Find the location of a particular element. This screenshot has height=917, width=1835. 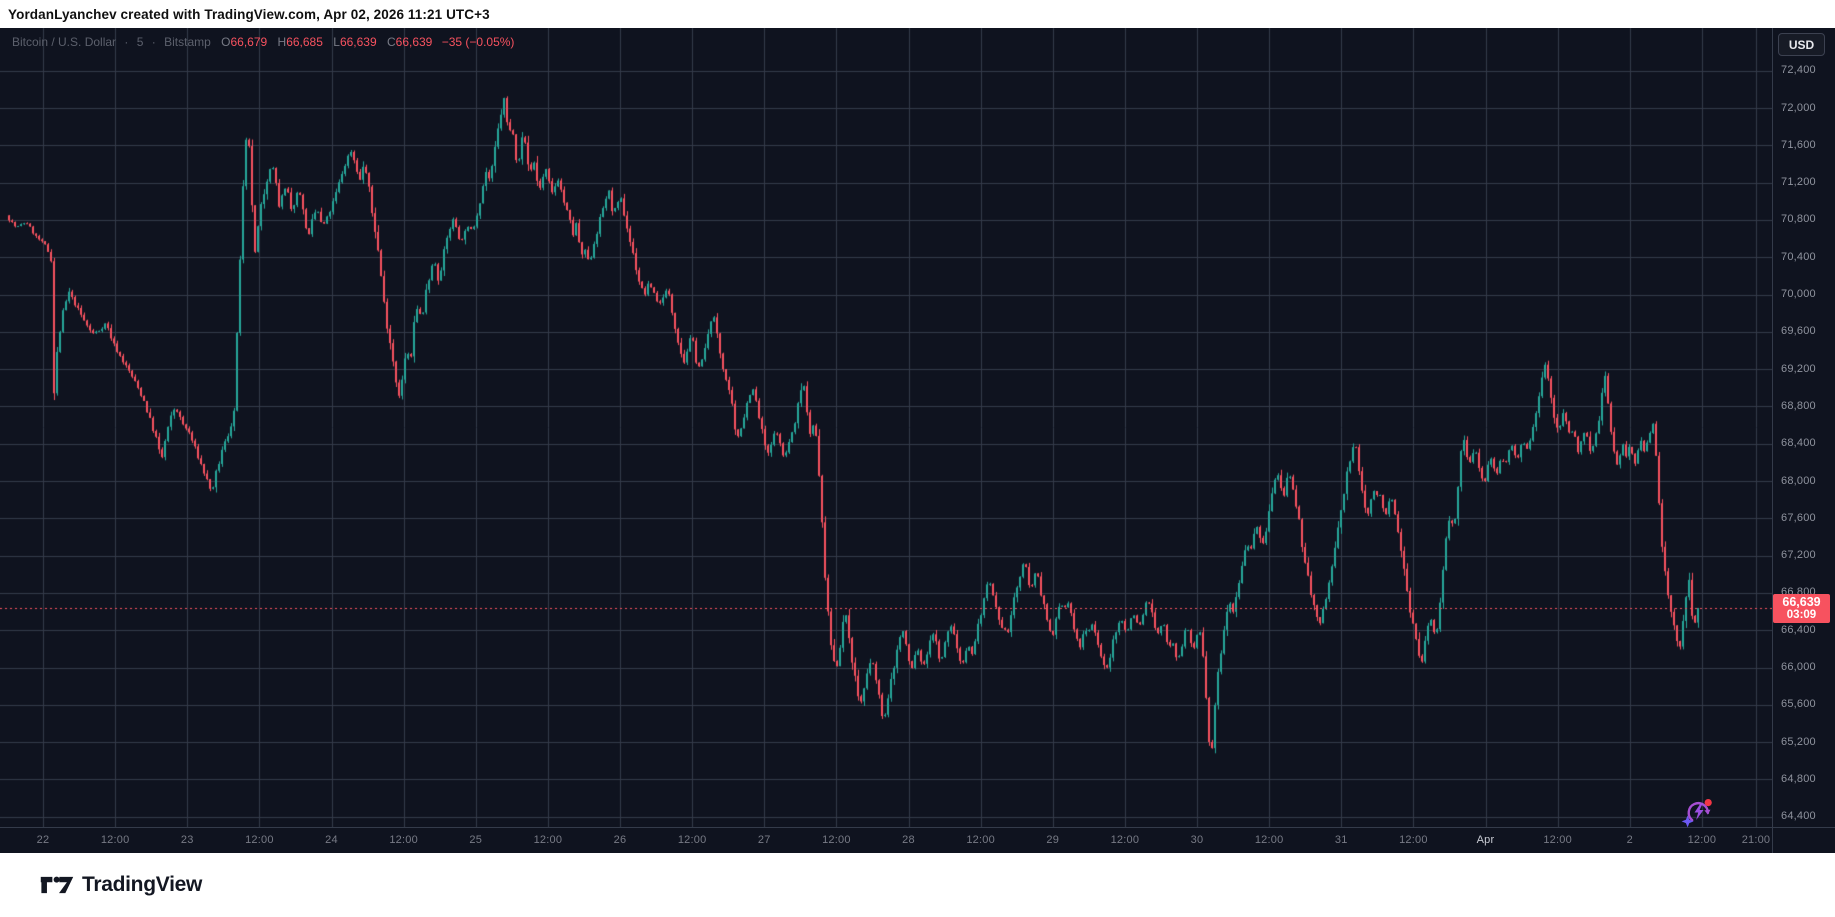

time-axis-label: 23 is located at coordinates (187, 840).